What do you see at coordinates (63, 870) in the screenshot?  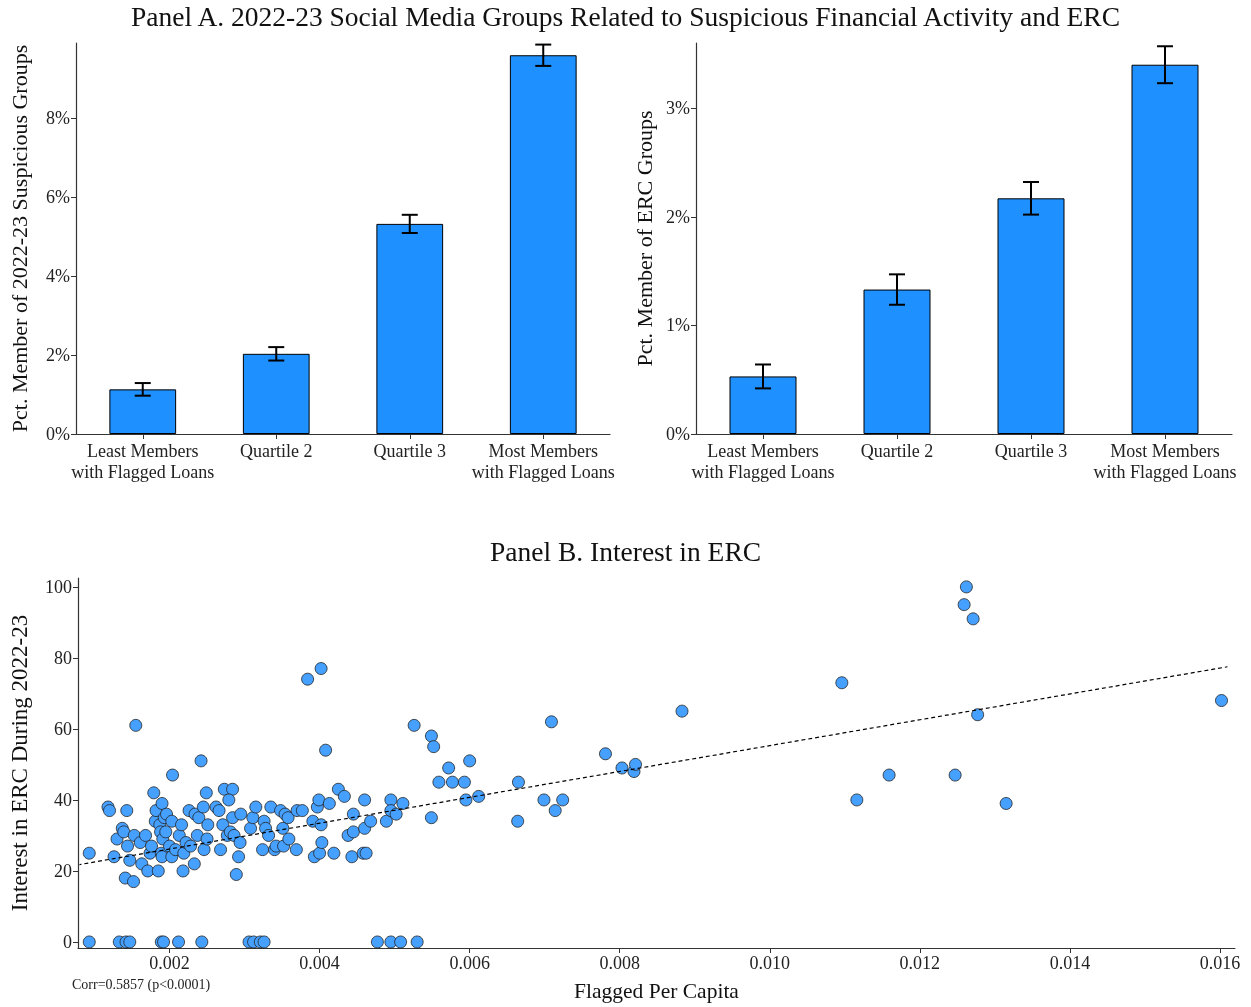 I see `y-tick-label: 20` at bounding box center [63, 870].